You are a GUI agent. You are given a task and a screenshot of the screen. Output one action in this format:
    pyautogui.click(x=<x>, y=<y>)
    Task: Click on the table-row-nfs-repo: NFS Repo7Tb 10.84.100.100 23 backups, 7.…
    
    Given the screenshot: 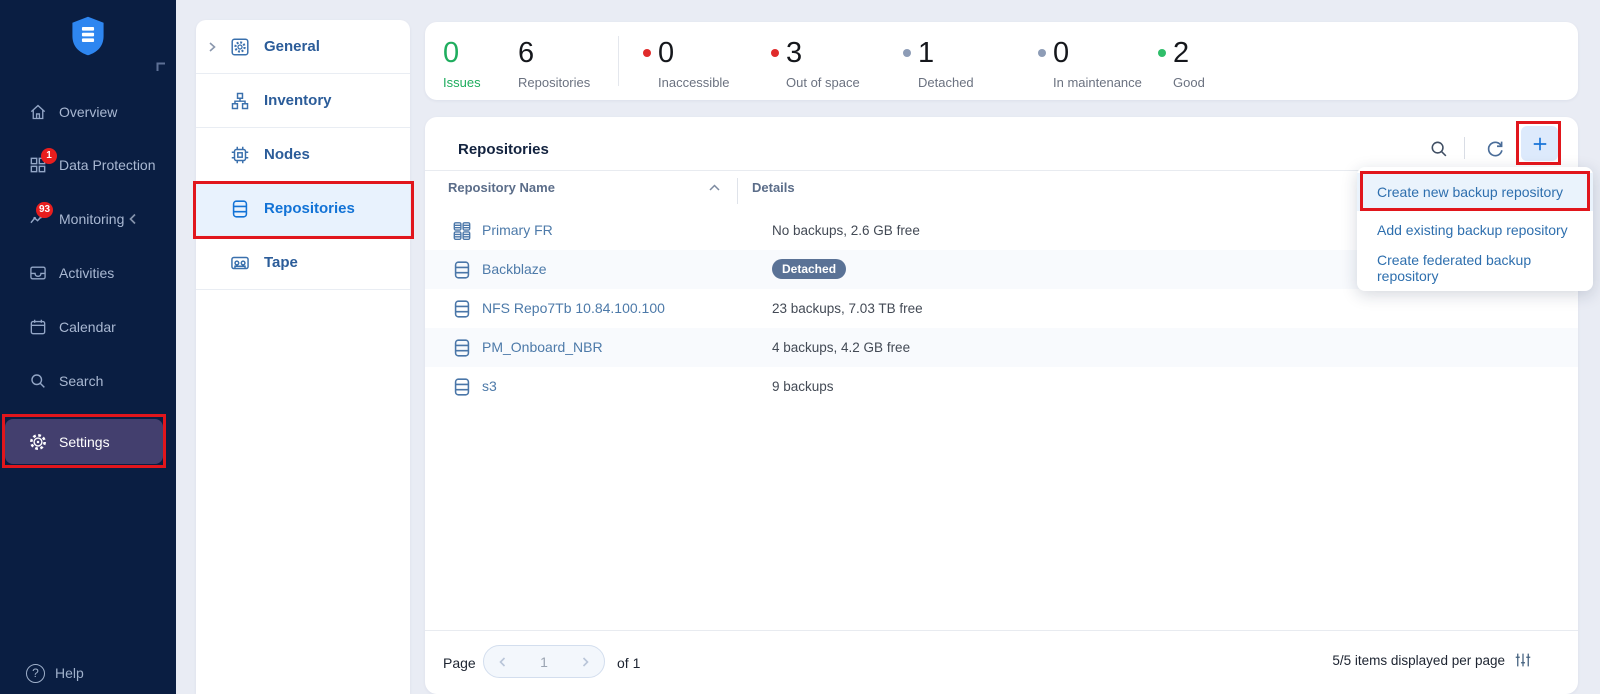 What is the action you would take?
    pyautogui.click(x=1001, y=308)
    